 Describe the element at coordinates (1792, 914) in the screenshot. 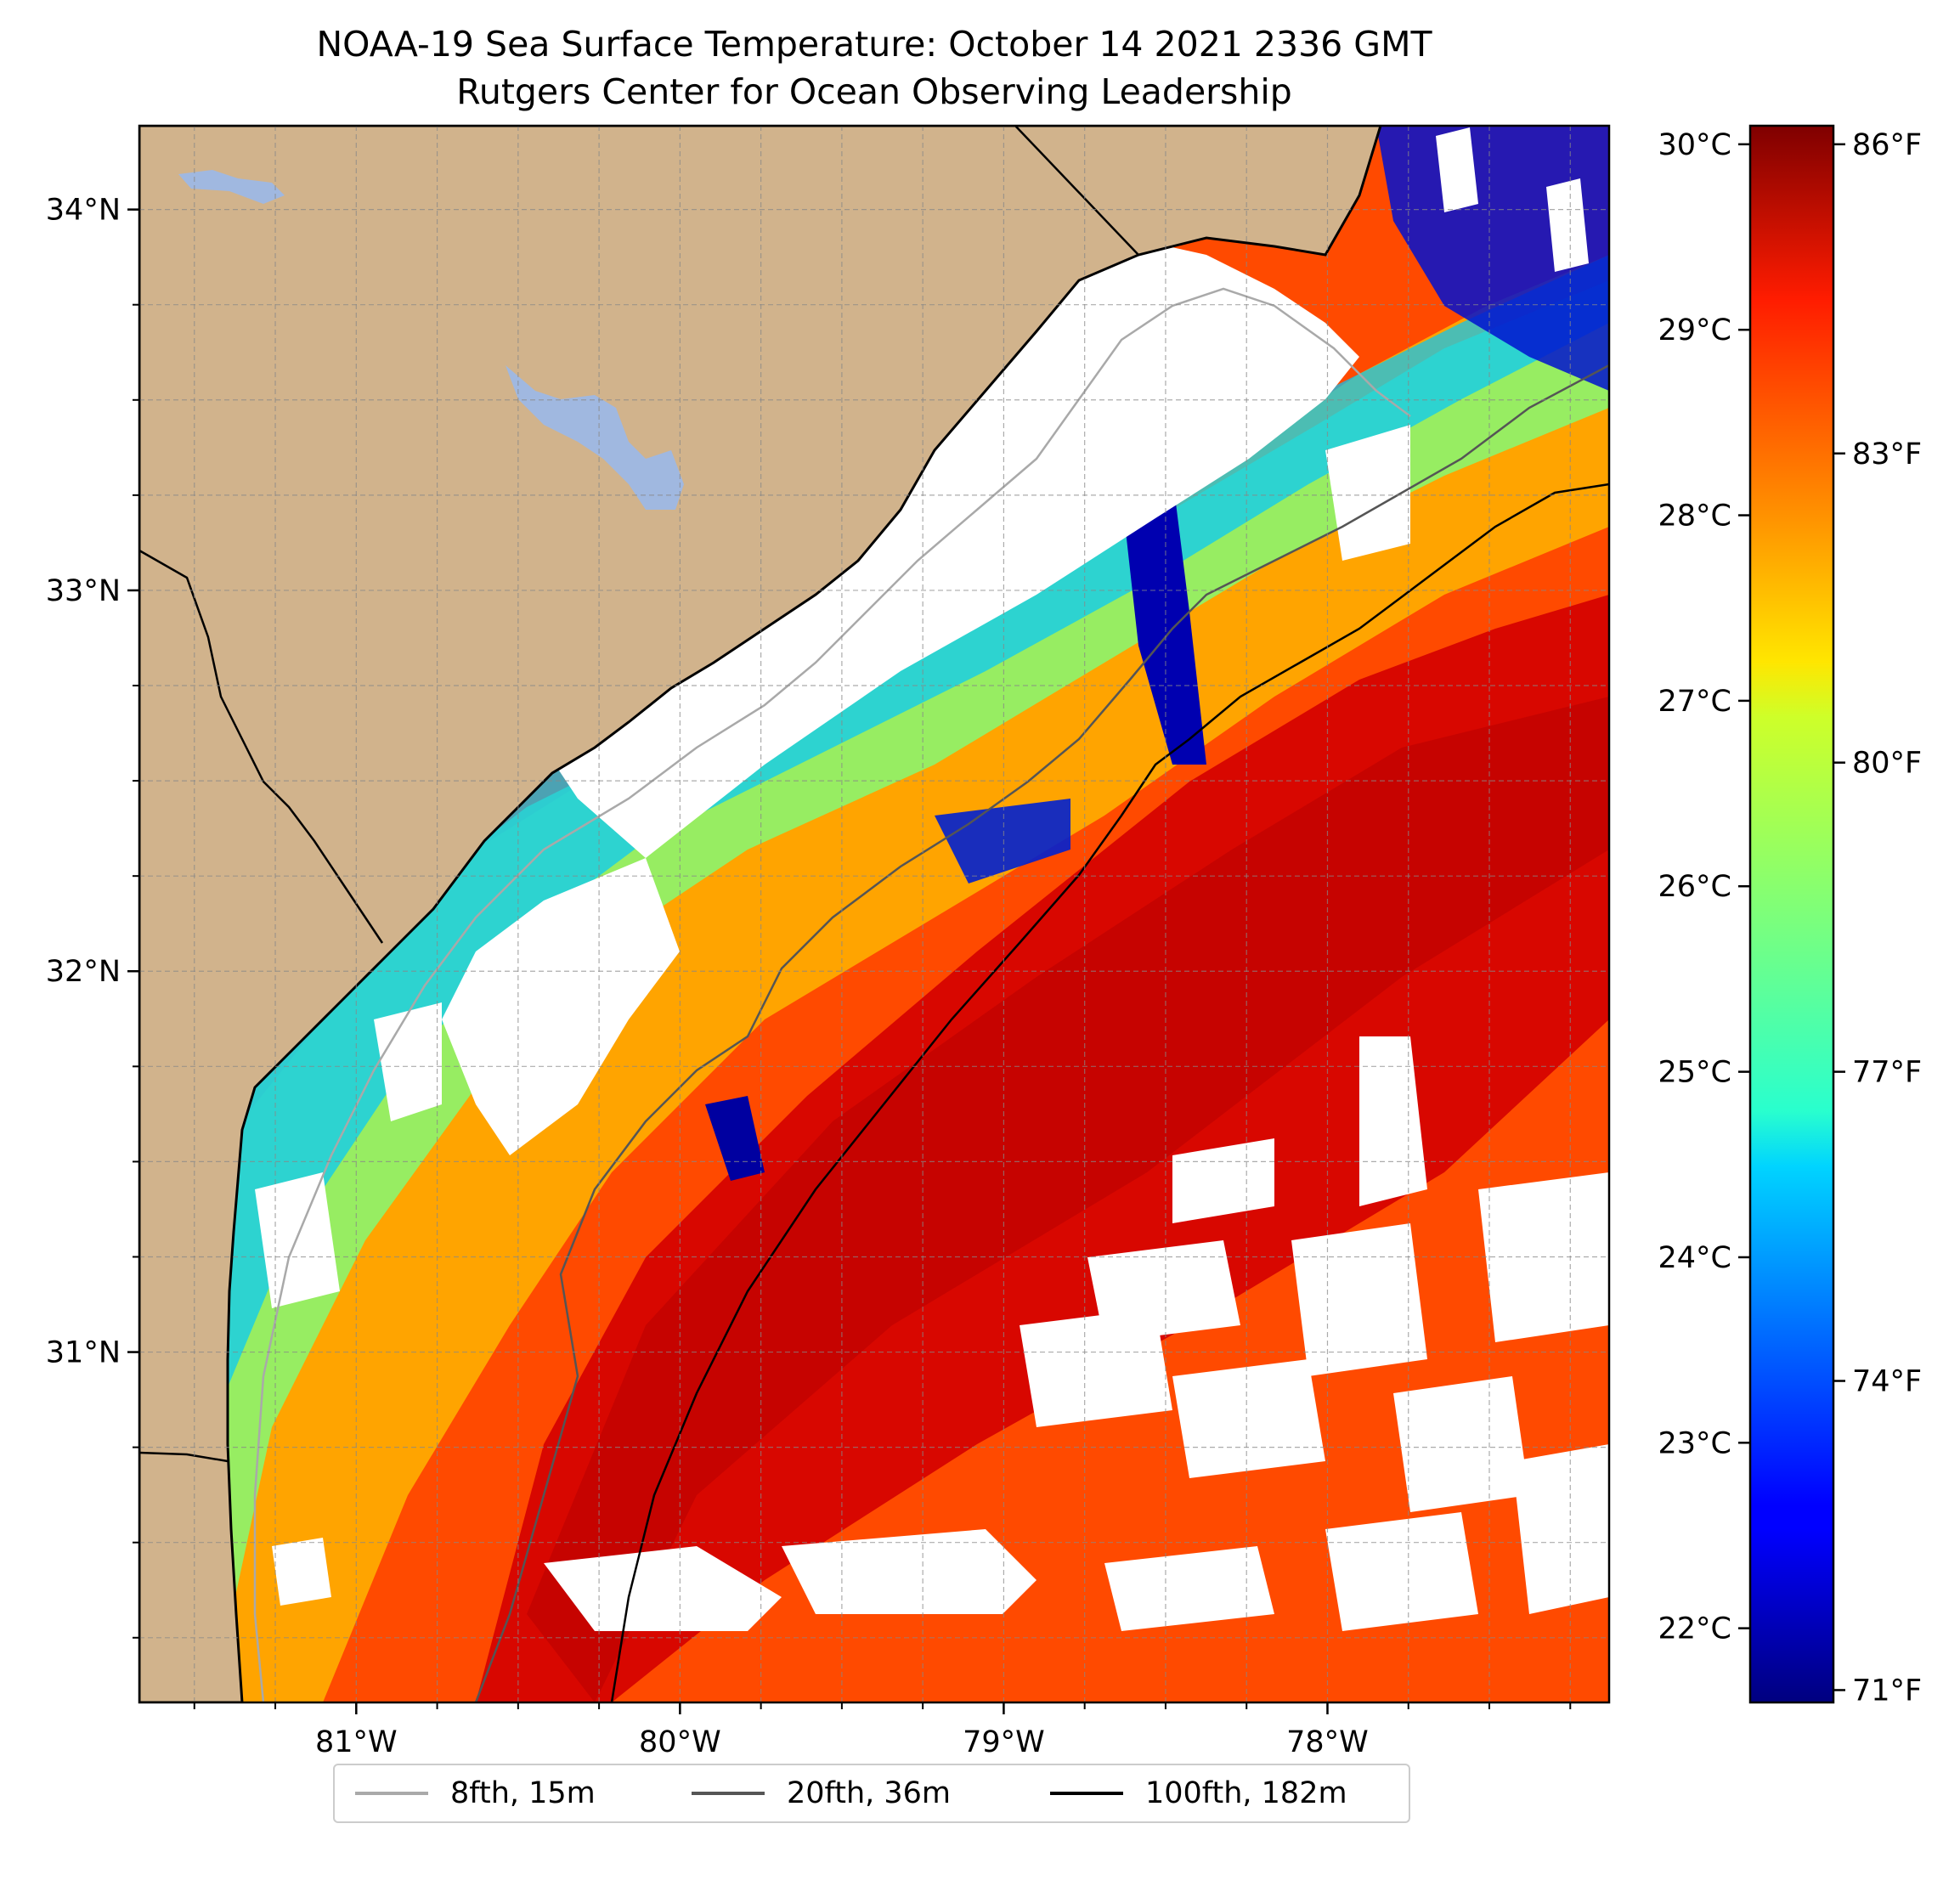

I see `colorbar` at that location.